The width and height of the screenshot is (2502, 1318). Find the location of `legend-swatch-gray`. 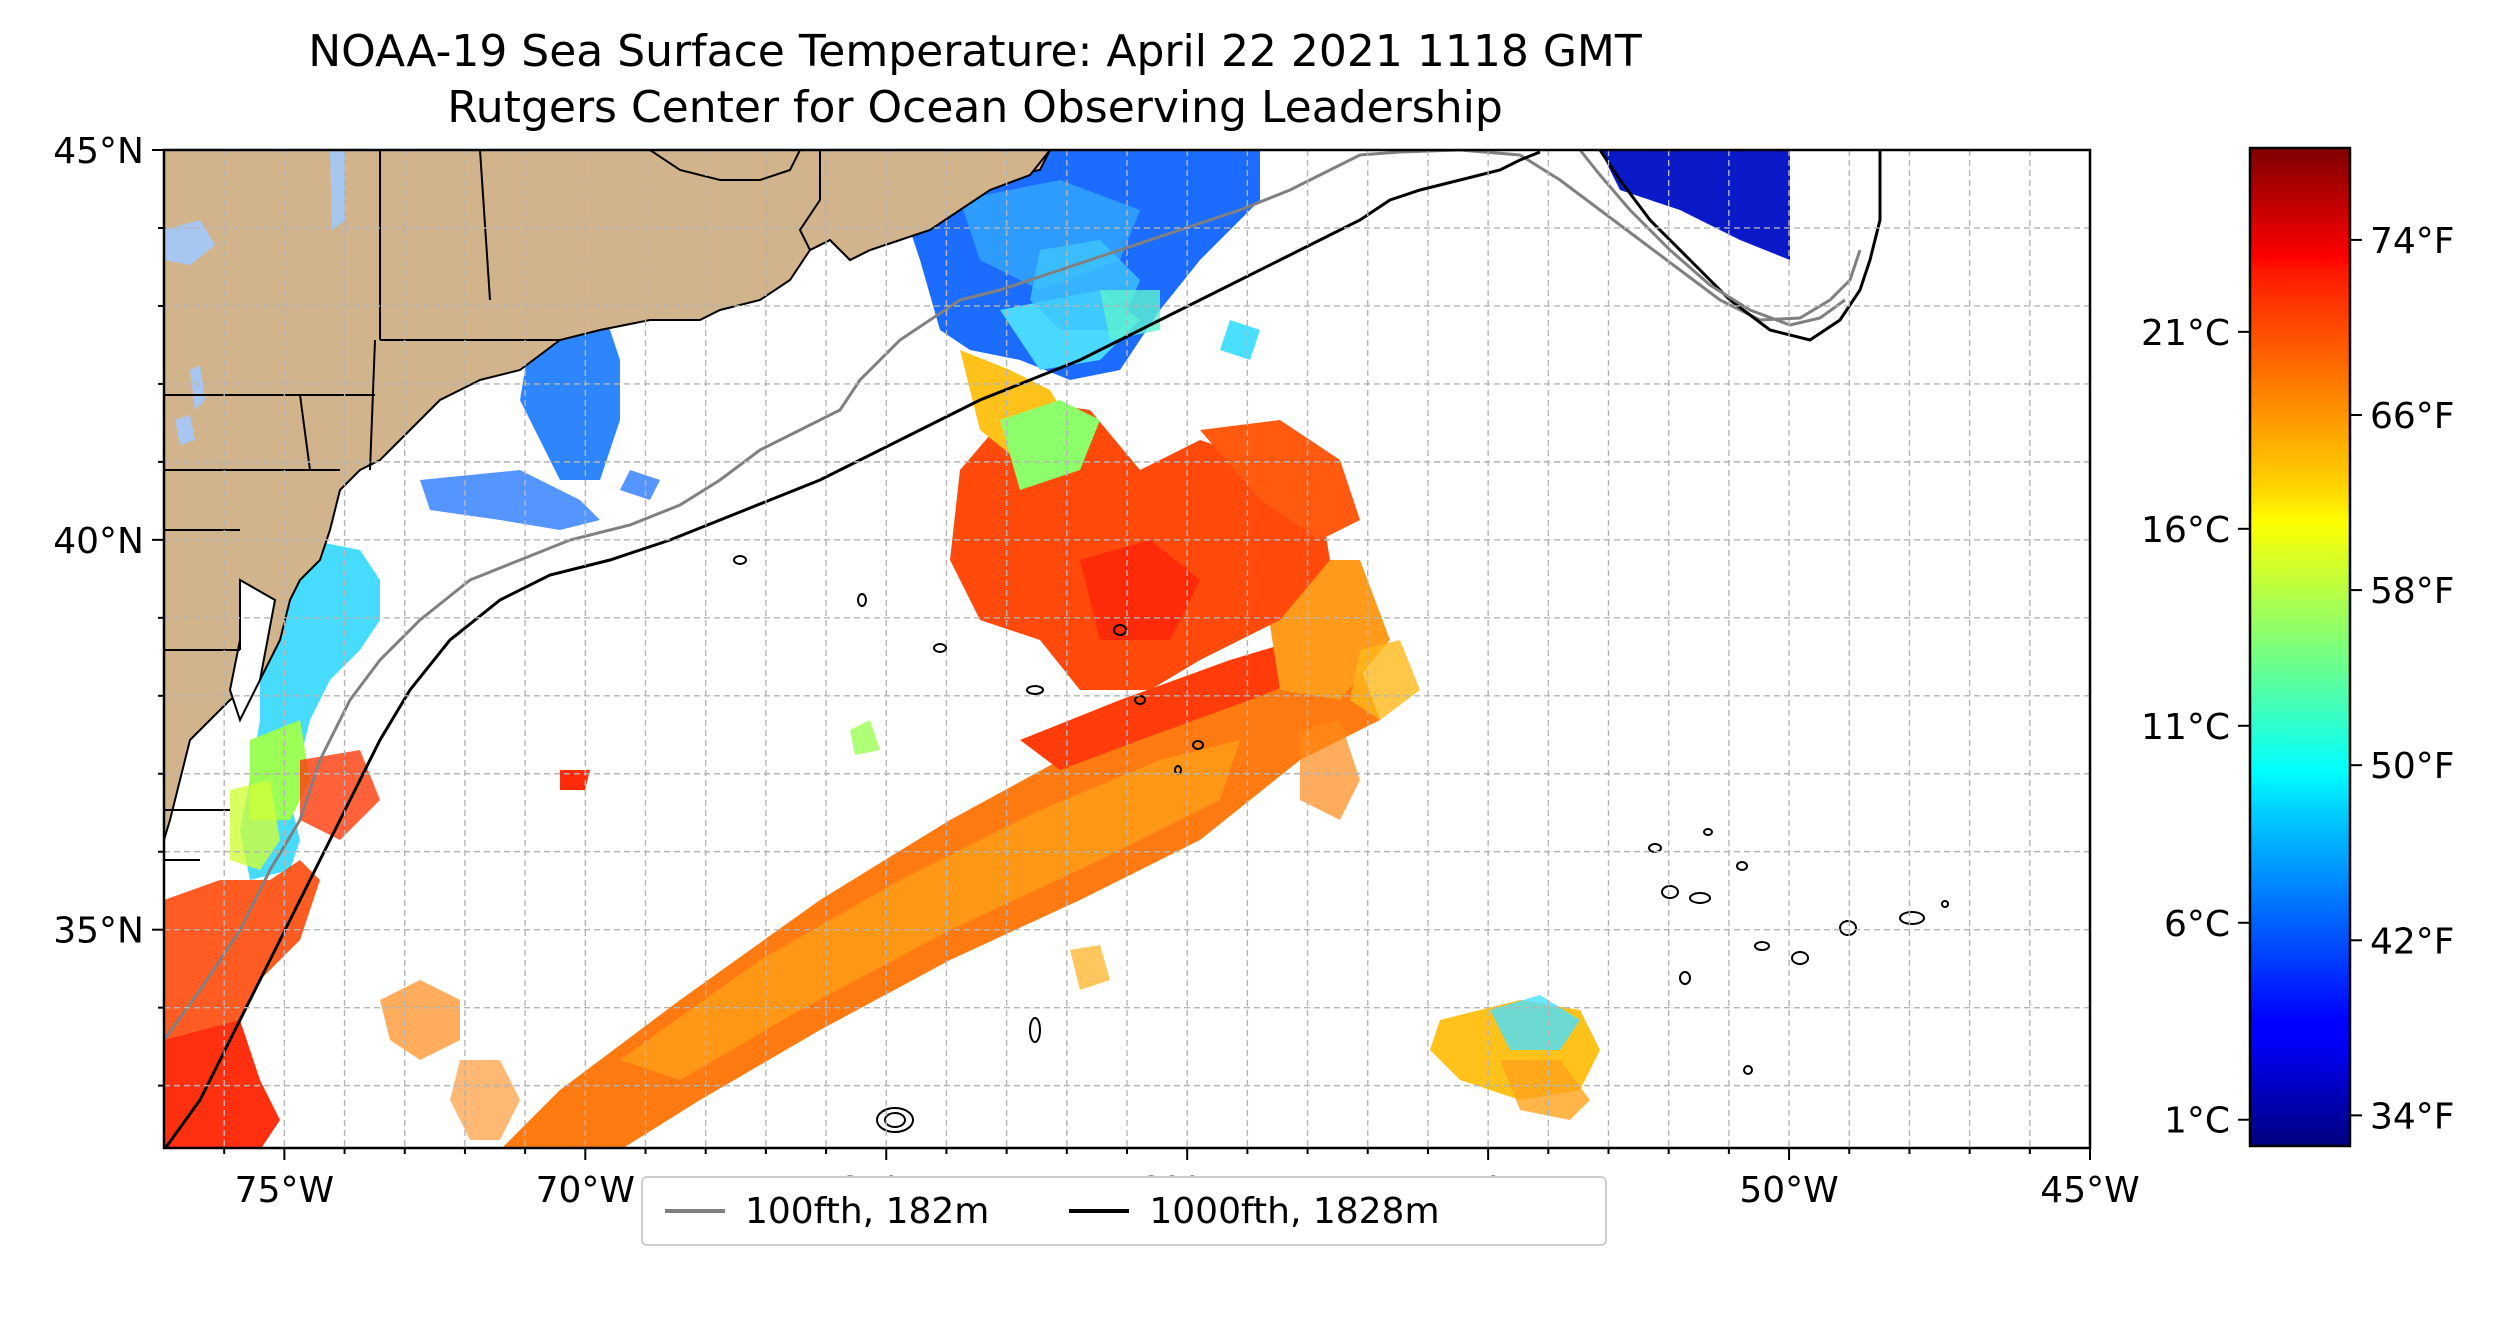

legend-swatch-gray is located at coordinates (695, 1211).